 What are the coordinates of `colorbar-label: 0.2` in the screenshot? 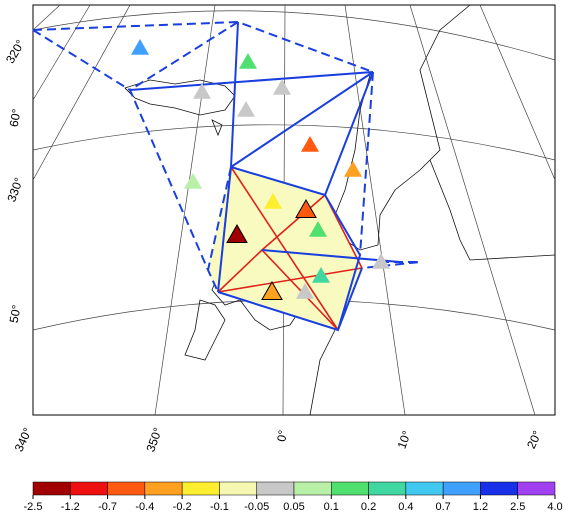 It's located at (368, 507).